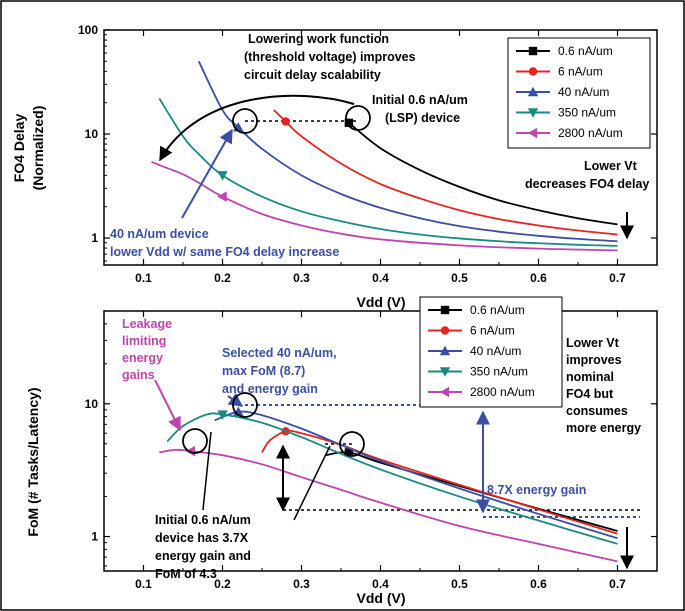  I want to click on annotation-work-function-1: Lowering work function, so click(318, 39).